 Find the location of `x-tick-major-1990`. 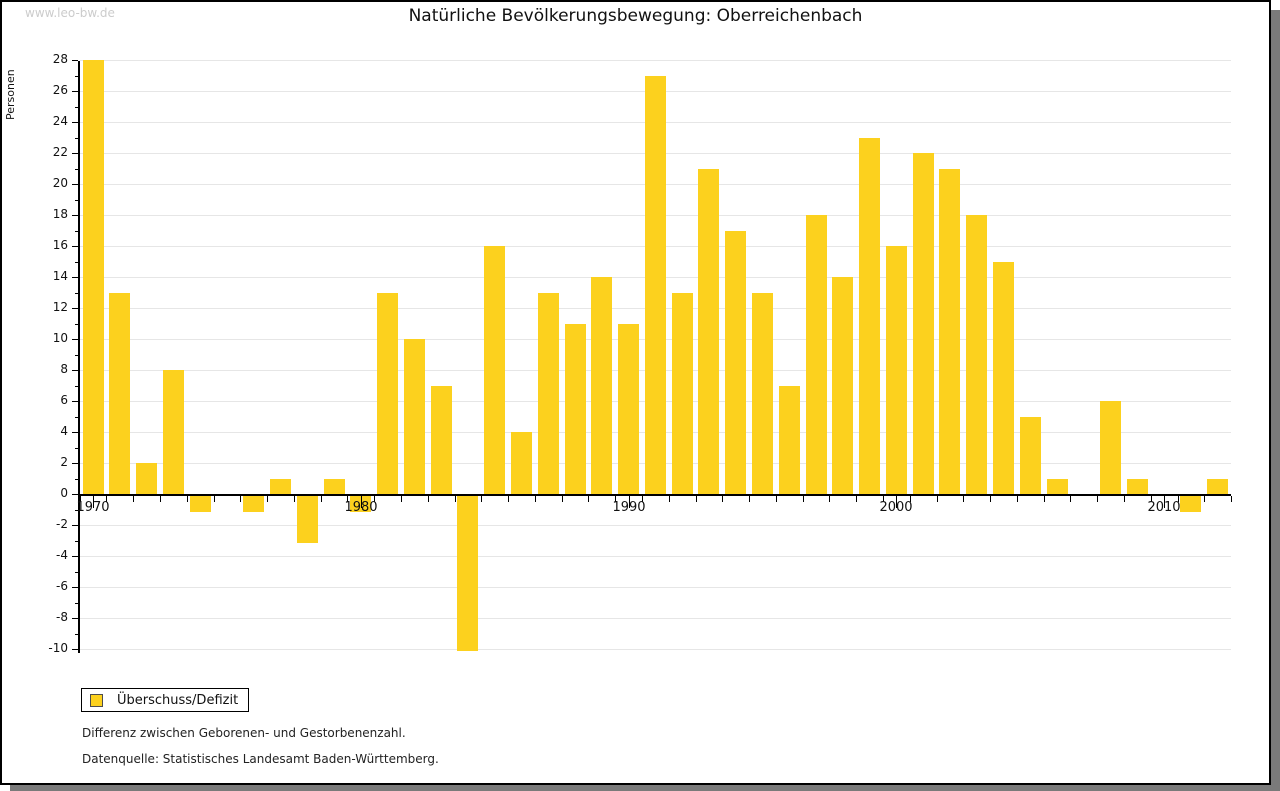

x-tick-major-1990 is located at coordinates (629, 502).